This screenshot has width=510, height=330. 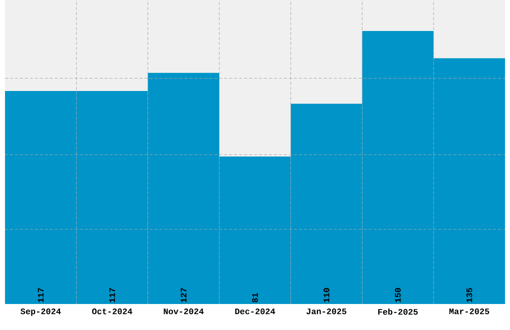 What do you see at coordinates (398, 311) in the screenshot?
I see `x-tick-label: Feb-2025` at bounding box center [398, 311].